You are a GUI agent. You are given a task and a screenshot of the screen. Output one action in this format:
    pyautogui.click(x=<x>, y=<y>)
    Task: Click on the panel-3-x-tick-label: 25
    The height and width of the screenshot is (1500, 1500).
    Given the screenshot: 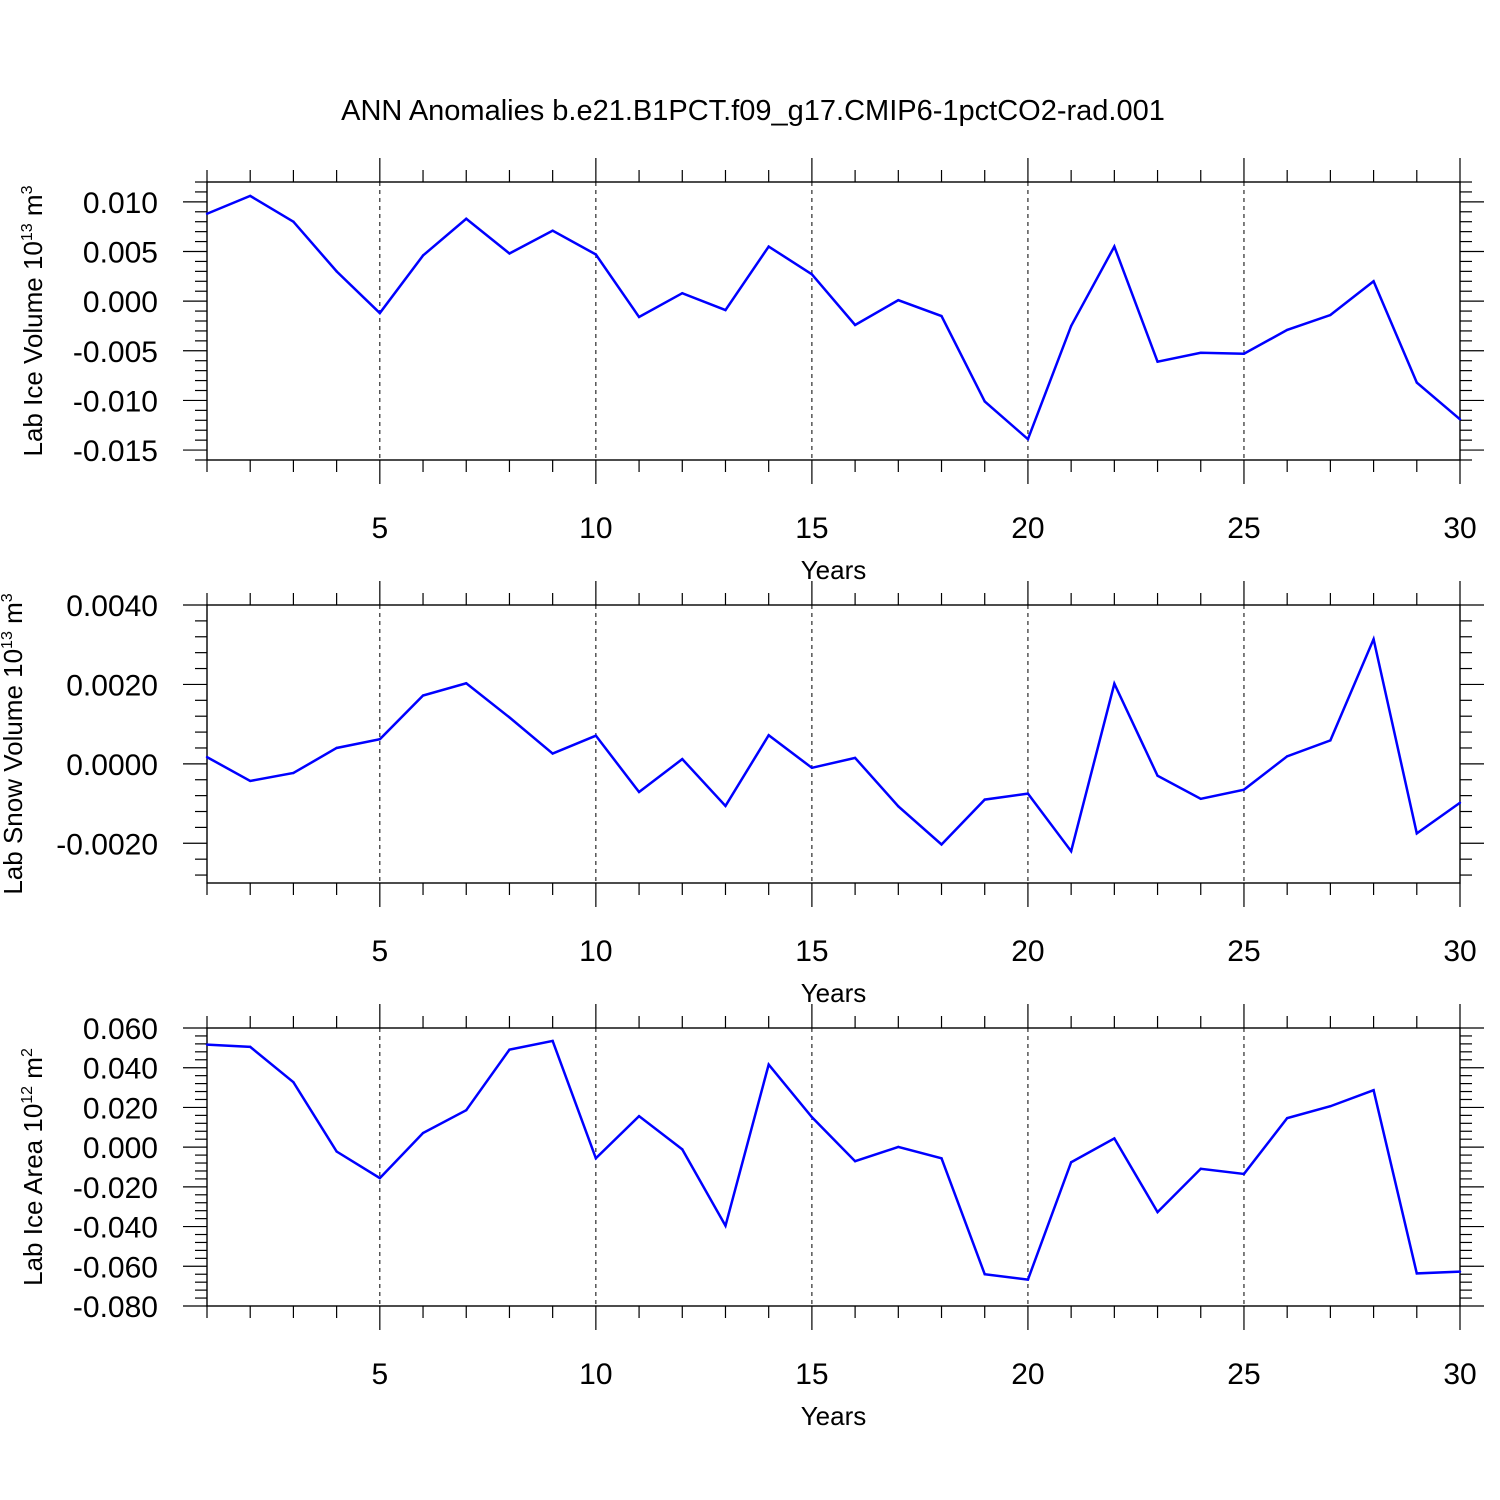 What is the action you would take?
    pyautogui.click(x=1243, y=1374)
    